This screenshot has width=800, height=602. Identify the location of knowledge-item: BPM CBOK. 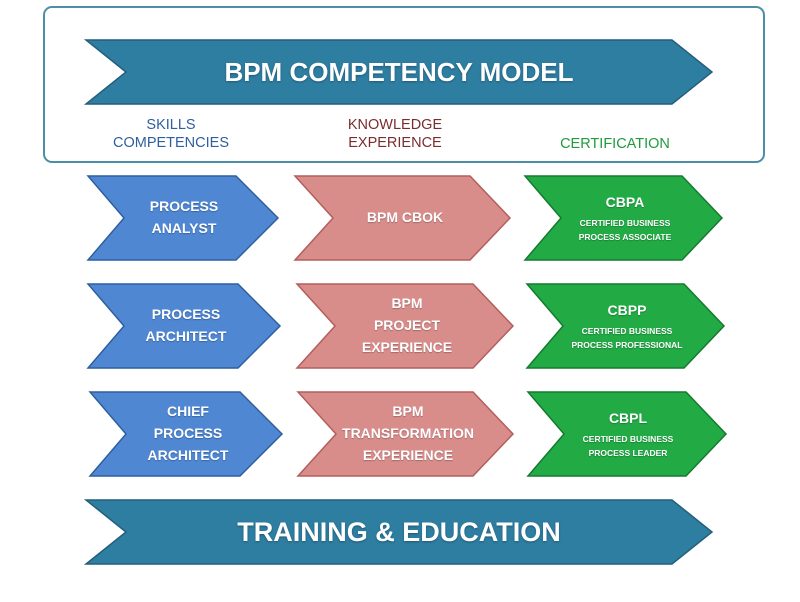
(405, 217).